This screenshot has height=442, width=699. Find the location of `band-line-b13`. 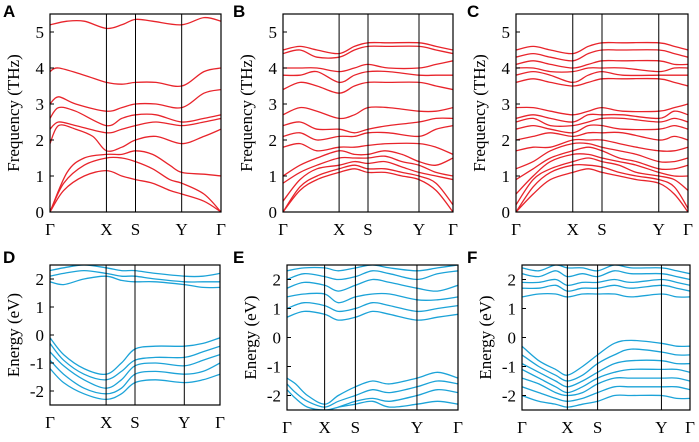

band-line-b13 is located at coordinates (368, 52).